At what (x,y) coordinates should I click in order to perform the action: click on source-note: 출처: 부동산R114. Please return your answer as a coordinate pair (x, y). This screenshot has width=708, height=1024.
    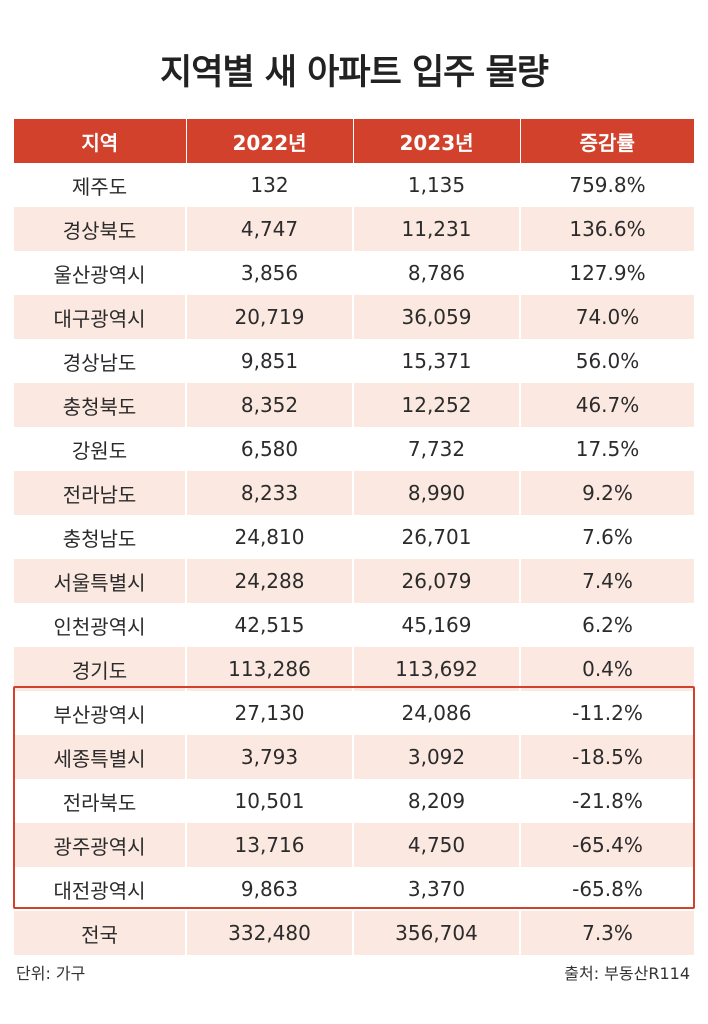
    Looking at the image, I should click on (627, 973).